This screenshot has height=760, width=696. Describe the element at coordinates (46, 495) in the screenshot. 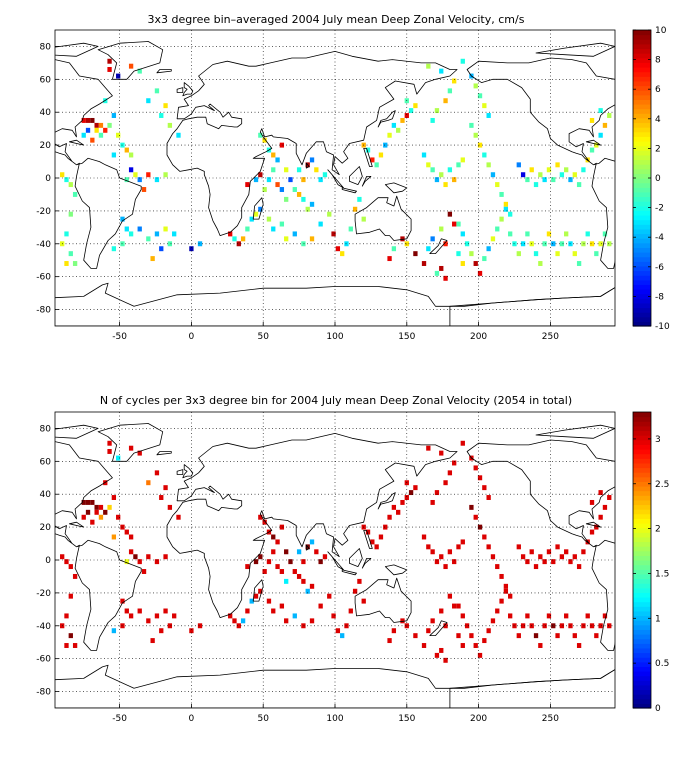

I see `y-tick-label: 40` at that location.